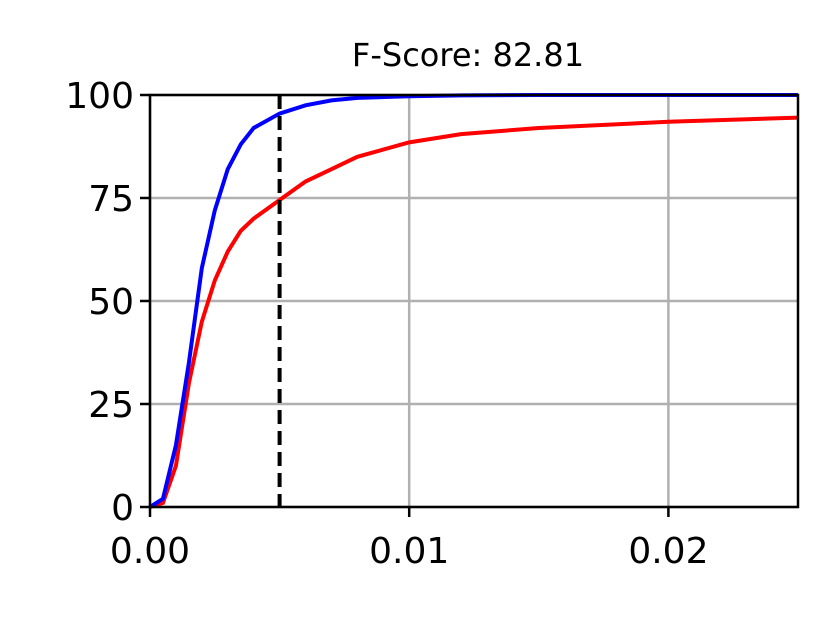 This screenshot has width=832, height=618. I want to click on y-tick-label: 75, so click(111, 199).